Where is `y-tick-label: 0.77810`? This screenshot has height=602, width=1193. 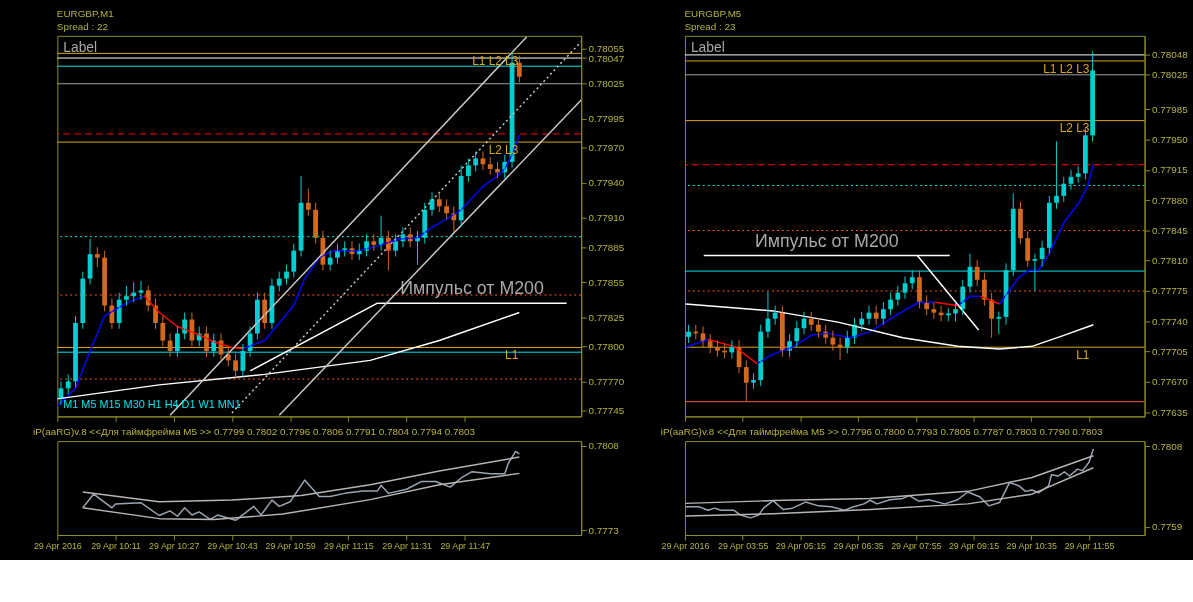 y-tick-label: 0.77810 is located at coordinates (1170, 261).